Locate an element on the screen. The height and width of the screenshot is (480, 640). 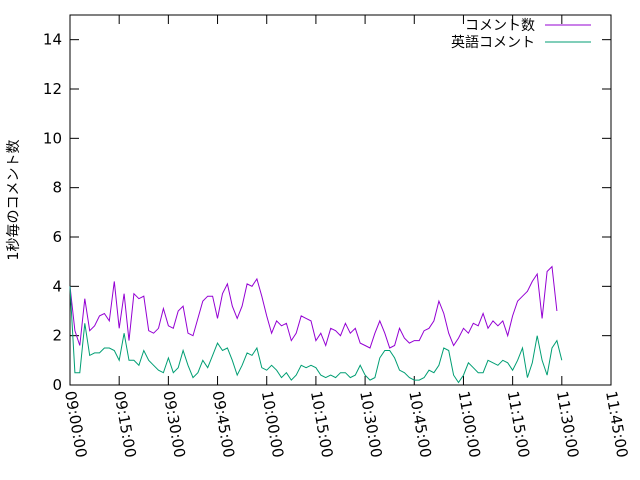
x-tick-label: 09:15:00 is located at coordinates (124, 424).